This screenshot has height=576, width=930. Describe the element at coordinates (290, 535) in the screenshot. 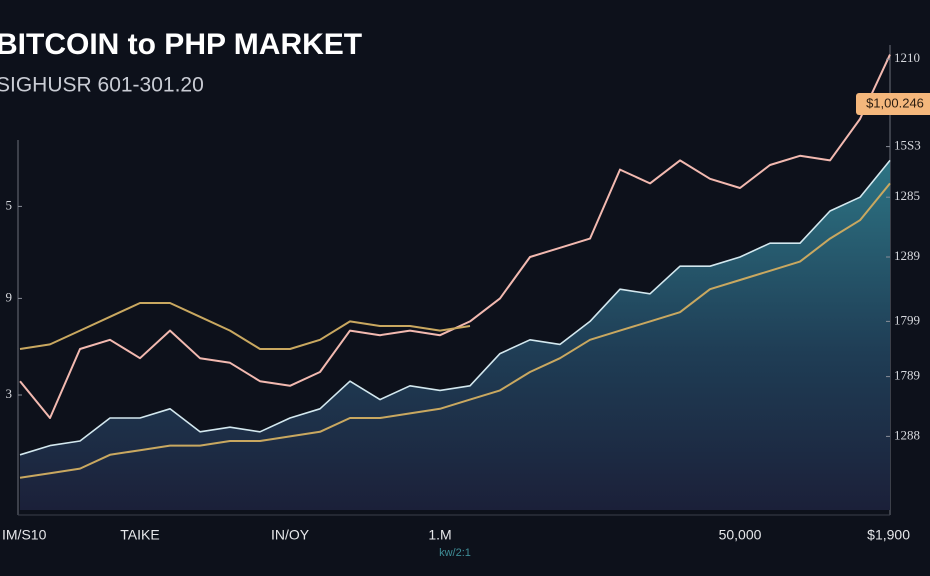

I see `x-tick-label: IN/OY` at that location.